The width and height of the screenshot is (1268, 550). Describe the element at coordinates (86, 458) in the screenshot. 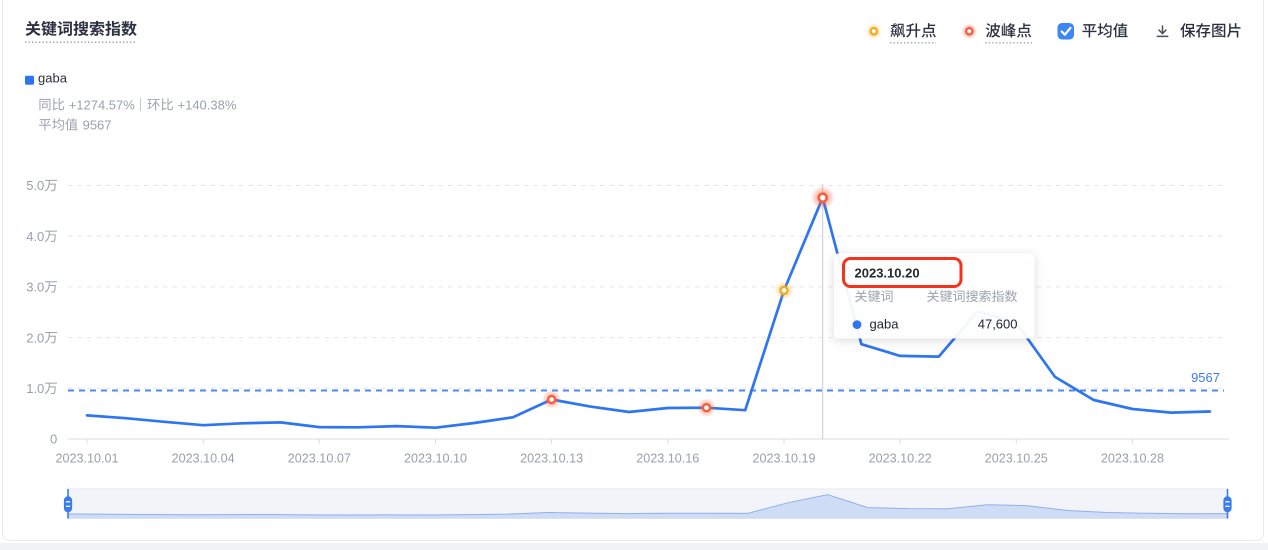

I see `svg-text: 2023.10.01` at that location.